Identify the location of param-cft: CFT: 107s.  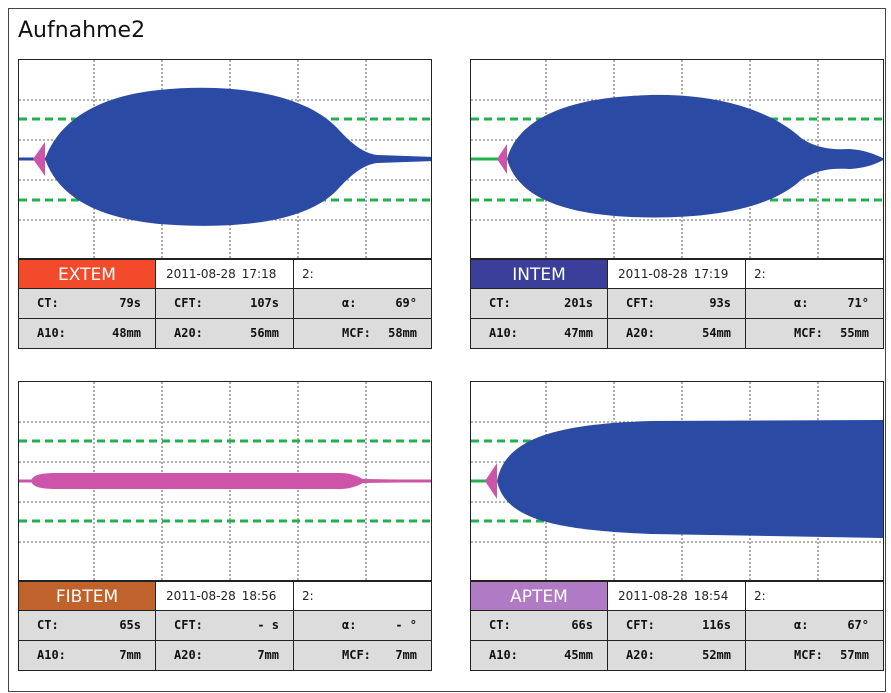
(225, 304).